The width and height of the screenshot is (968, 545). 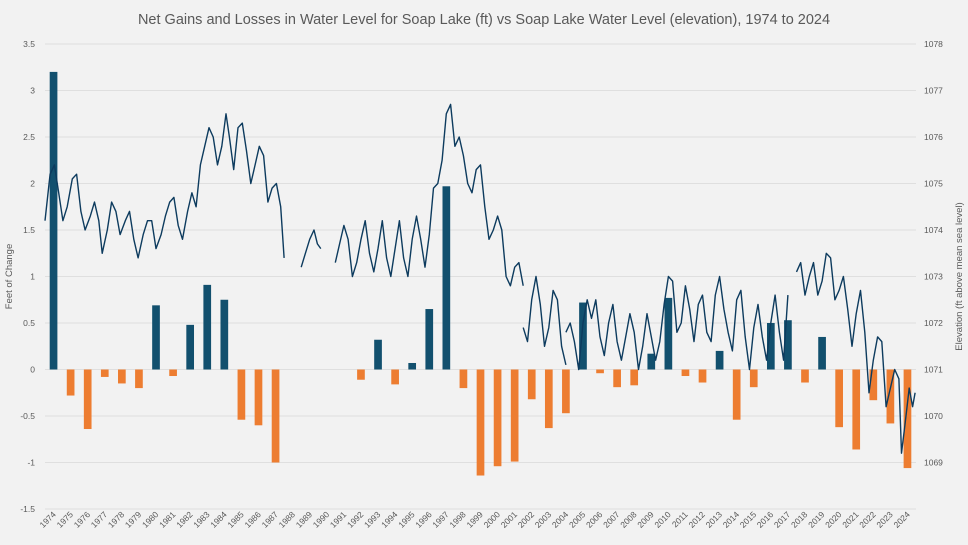 I want to click on x-tick-label: 2012, so click(x=696, y=519).